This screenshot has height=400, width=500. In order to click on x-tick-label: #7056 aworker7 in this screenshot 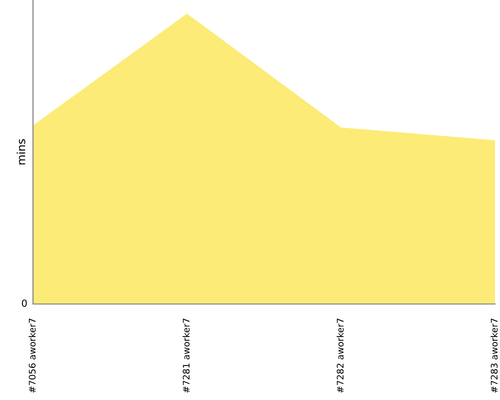, I will do `click(32, 355)`.